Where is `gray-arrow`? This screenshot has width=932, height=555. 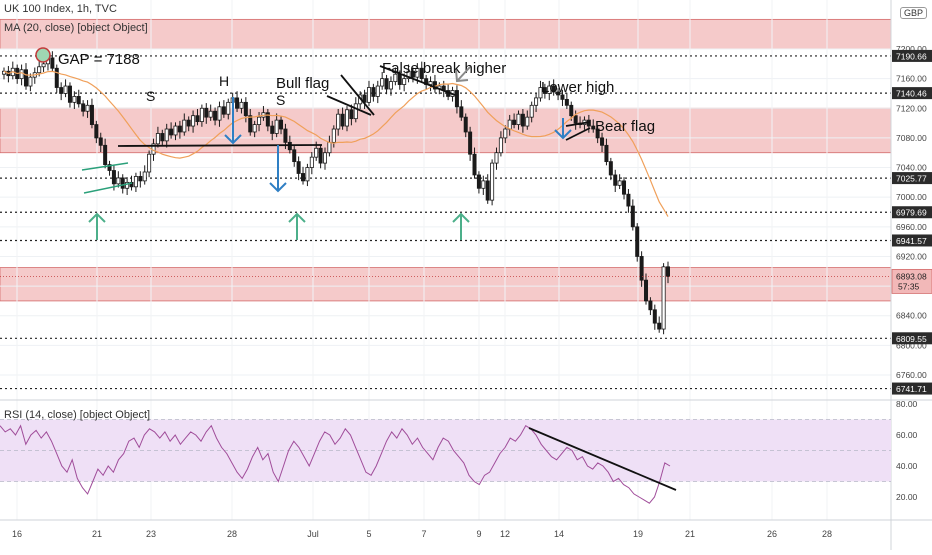
gray-arrow is located at coordinates (463, 74).